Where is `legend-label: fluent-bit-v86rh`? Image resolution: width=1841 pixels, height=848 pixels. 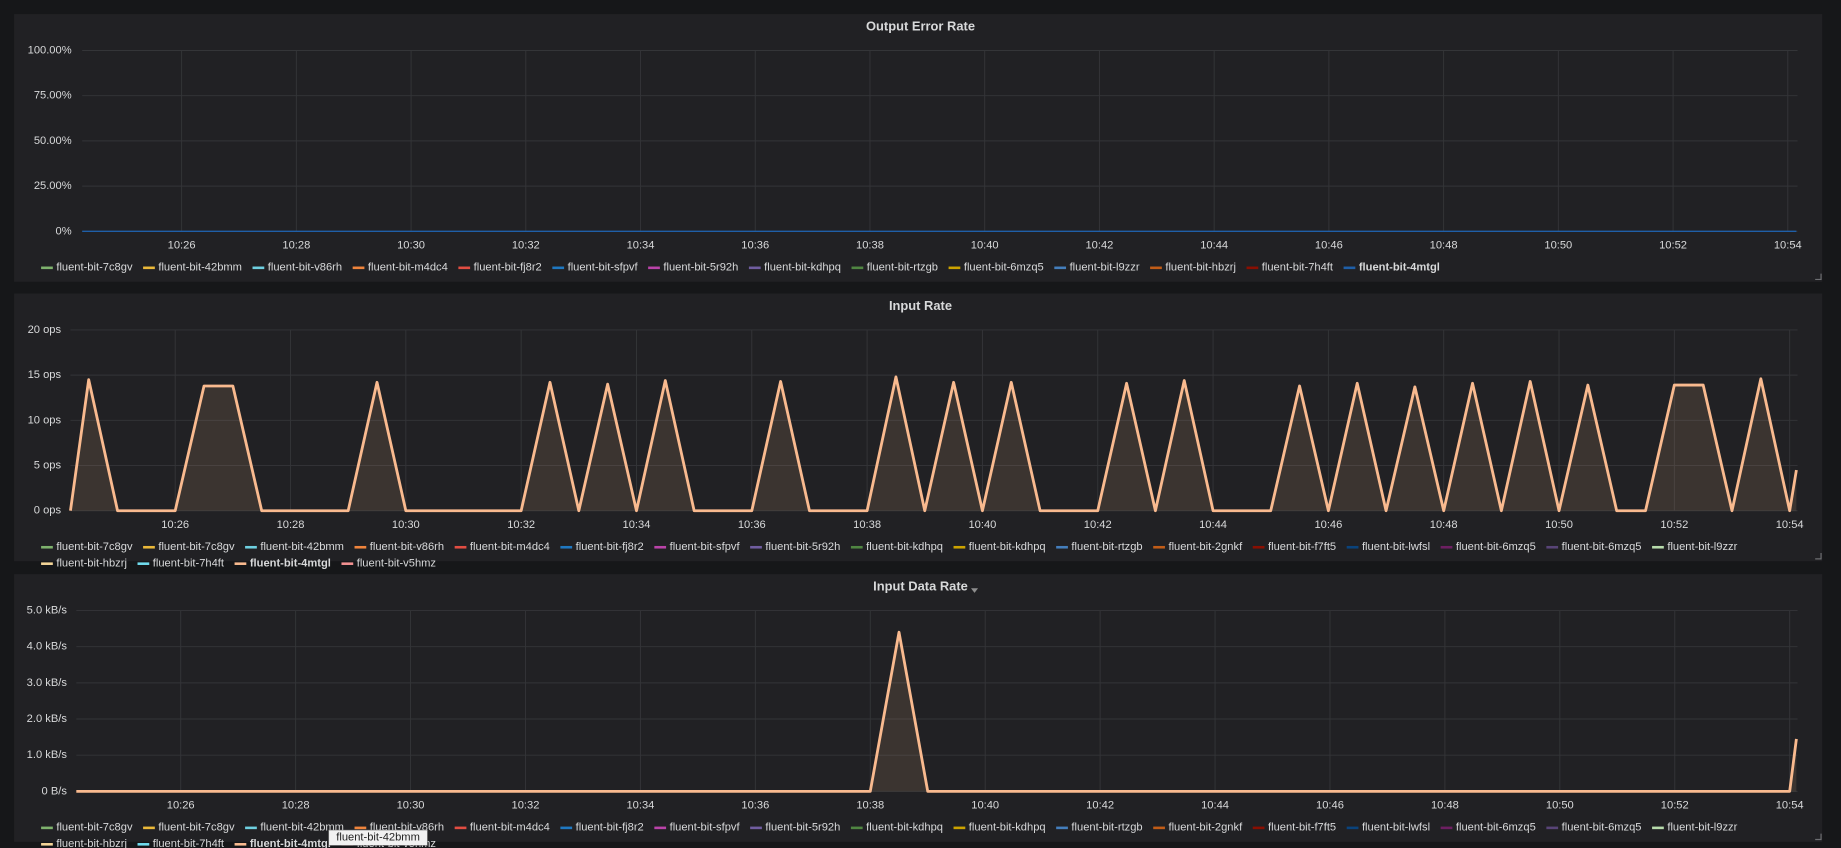 legend-label: fluent-bit-v86rh is located at coordinates (407, 547).